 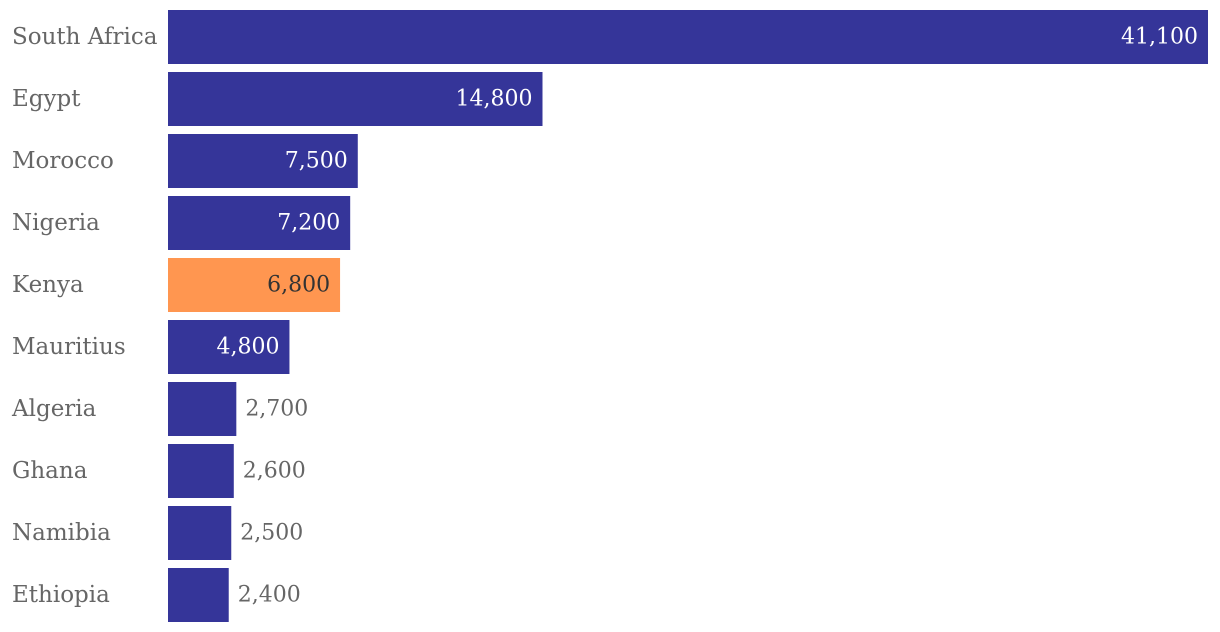 What do you see at coordinates (85, 37) in the screenshot?
I see `category-label-south-africa: South Africa` at bounding box center [85, 37].